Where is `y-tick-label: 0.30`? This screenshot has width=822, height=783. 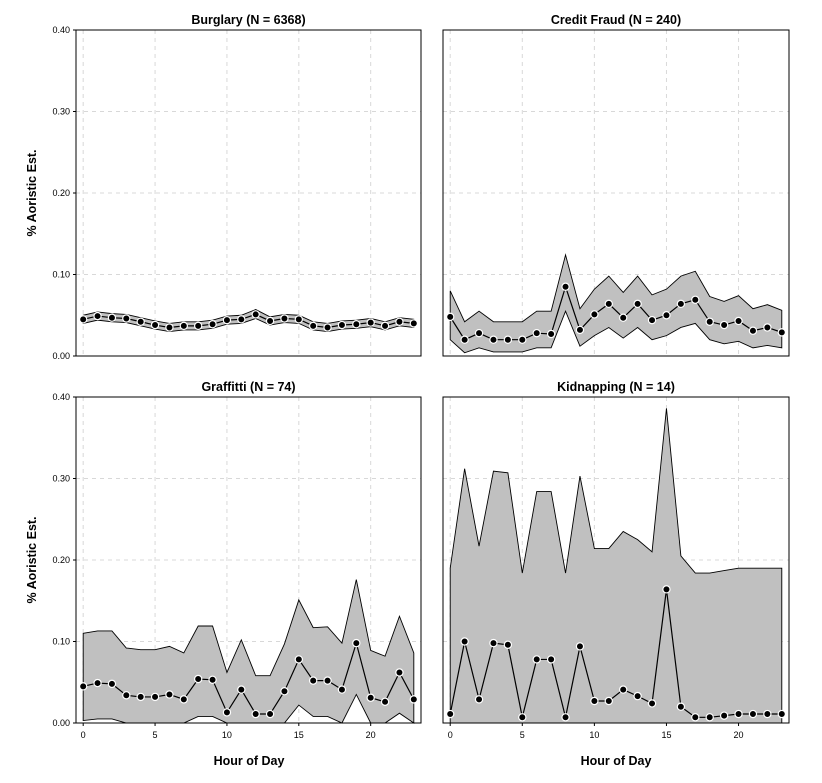 y-tick-label: 0.30 is located at coordinates (61, 112).